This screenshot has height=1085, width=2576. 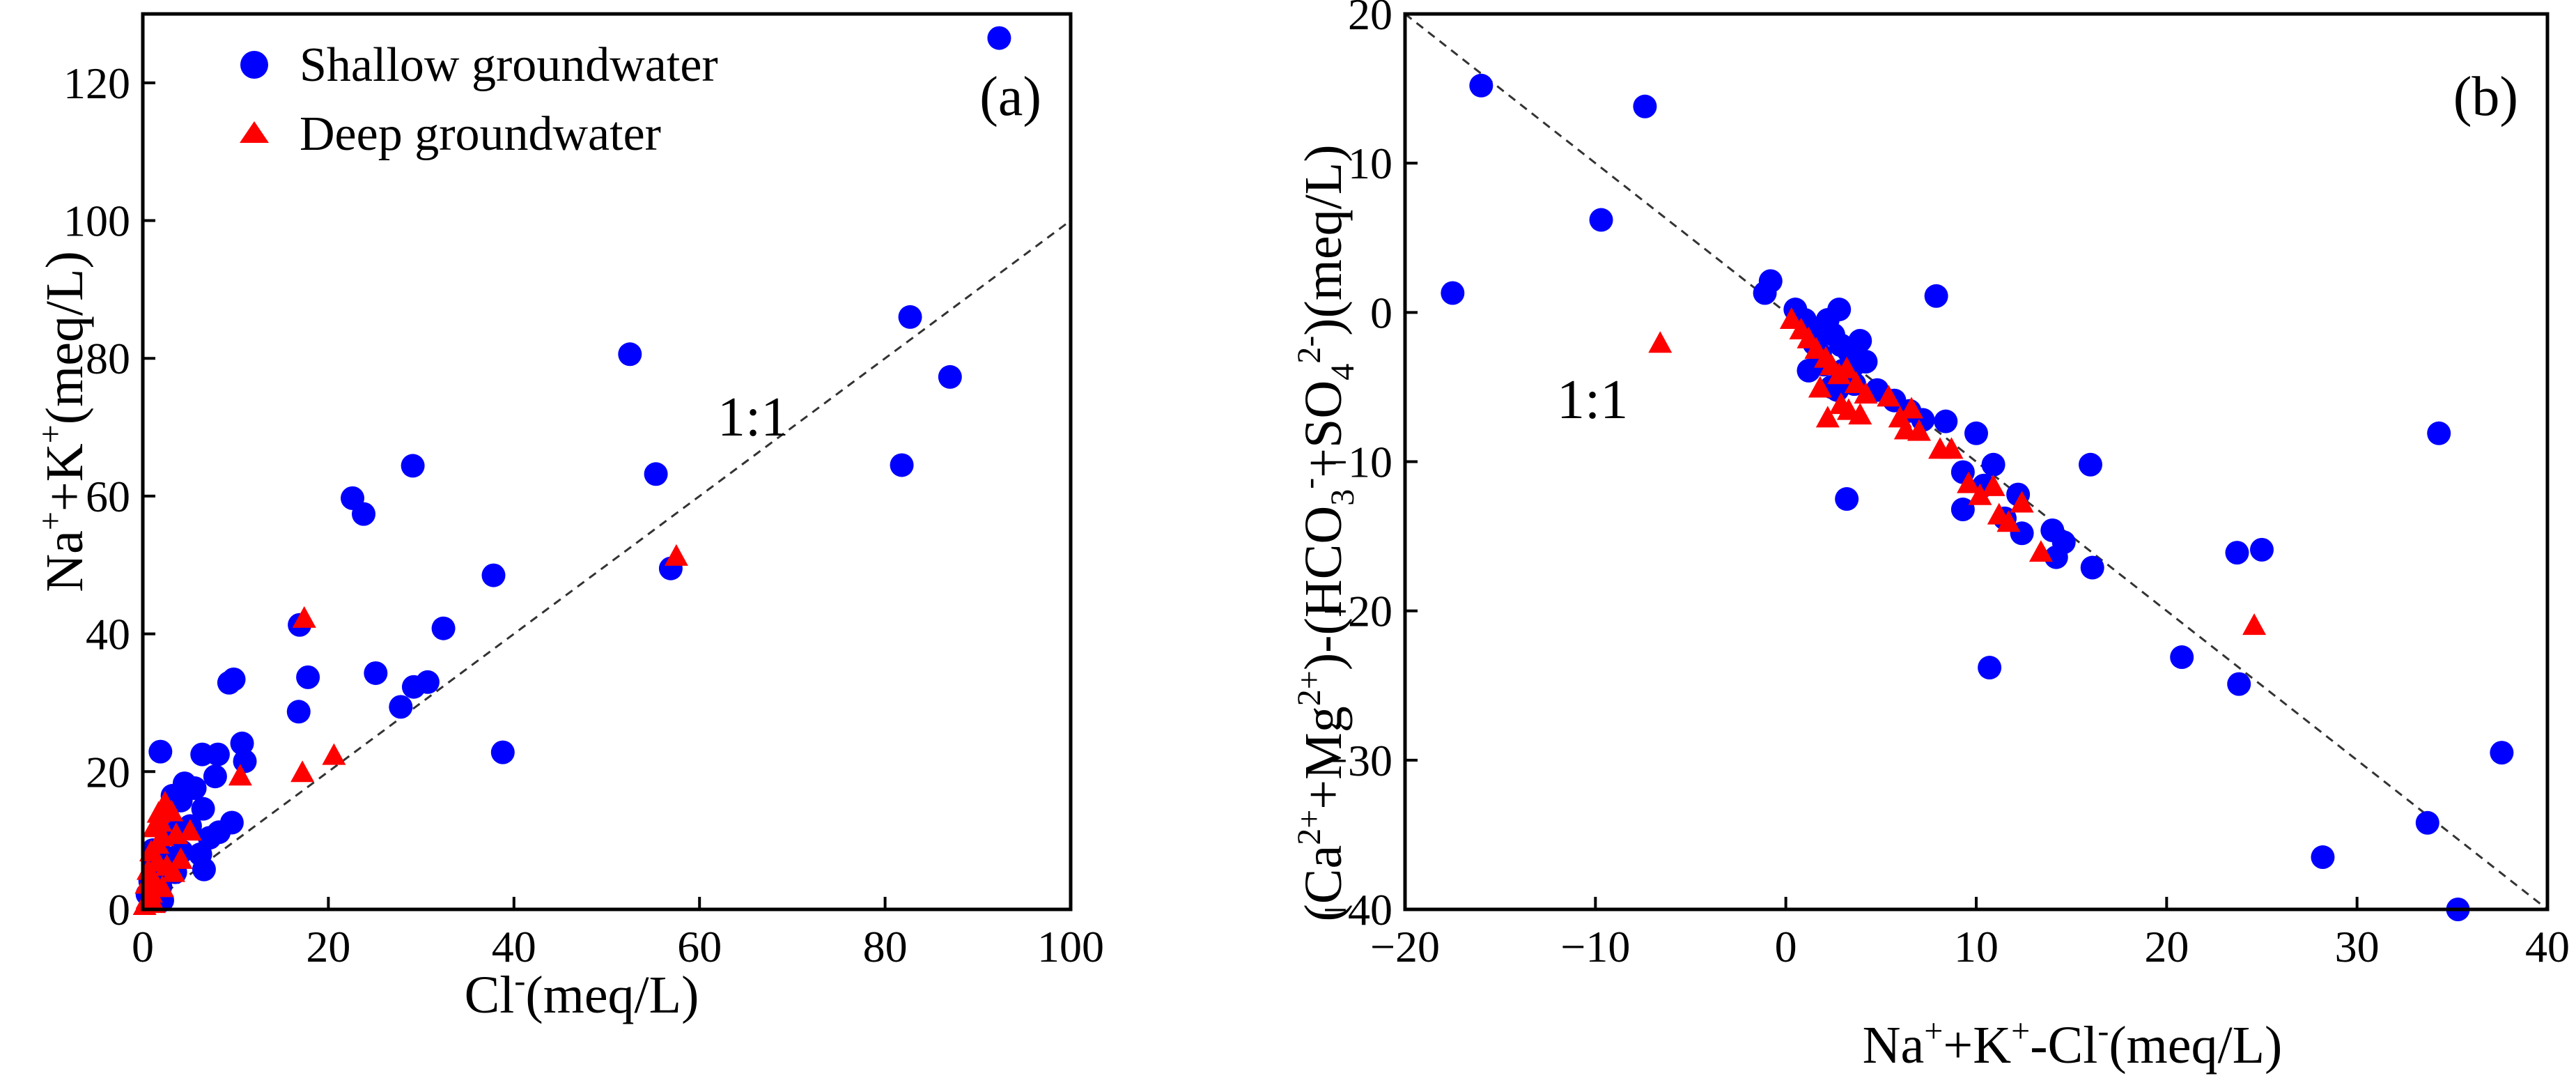 I want to click on panel-a-x-tick-label: 20, so click(x=328, y=946).